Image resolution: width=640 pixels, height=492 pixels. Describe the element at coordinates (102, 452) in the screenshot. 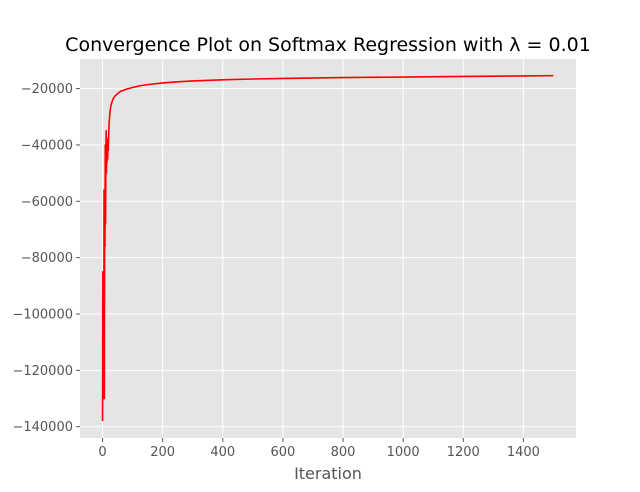

I see `x-tick-label: 0` at that location.